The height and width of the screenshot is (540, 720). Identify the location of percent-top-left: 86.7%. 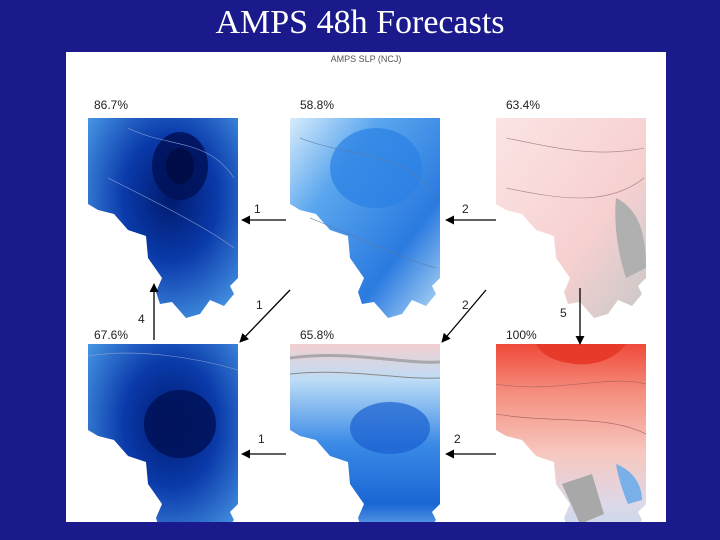
(111, 105).